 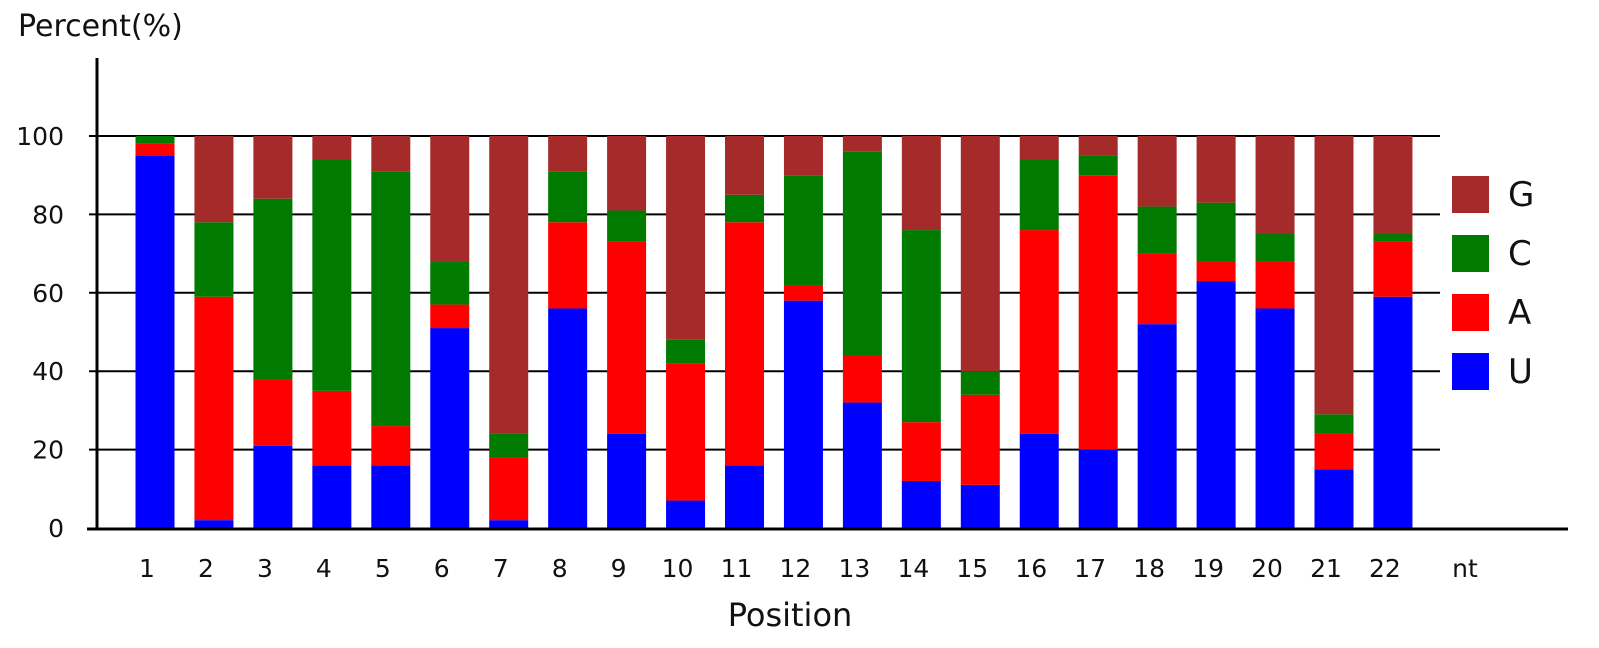 I want to click on x-tick-label: 19, so click(x=1208, y=568).